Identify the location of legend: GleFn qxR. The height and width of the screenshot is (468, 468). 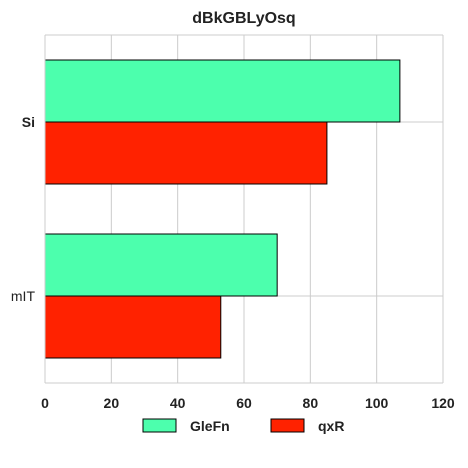
(243, 426).